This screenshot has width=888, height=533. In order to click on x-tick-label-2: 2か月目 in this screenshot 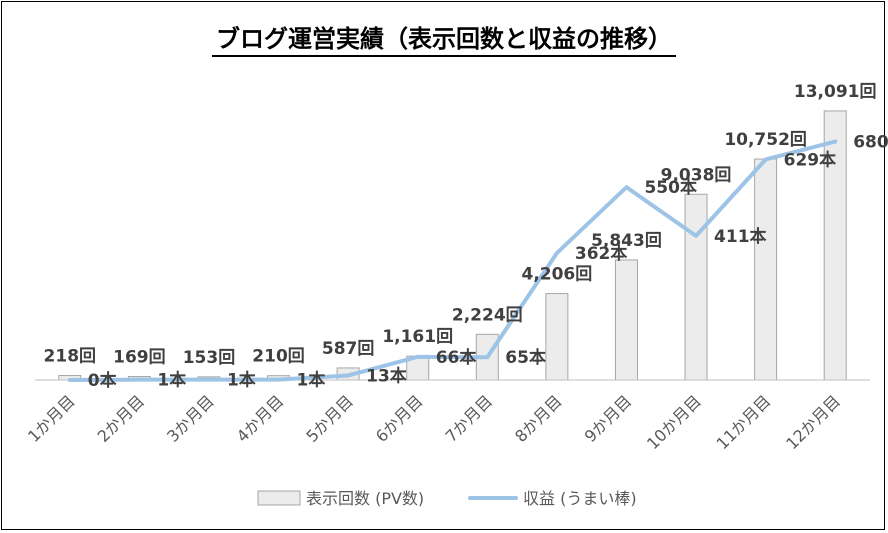, I will do `click(121, 418)`.